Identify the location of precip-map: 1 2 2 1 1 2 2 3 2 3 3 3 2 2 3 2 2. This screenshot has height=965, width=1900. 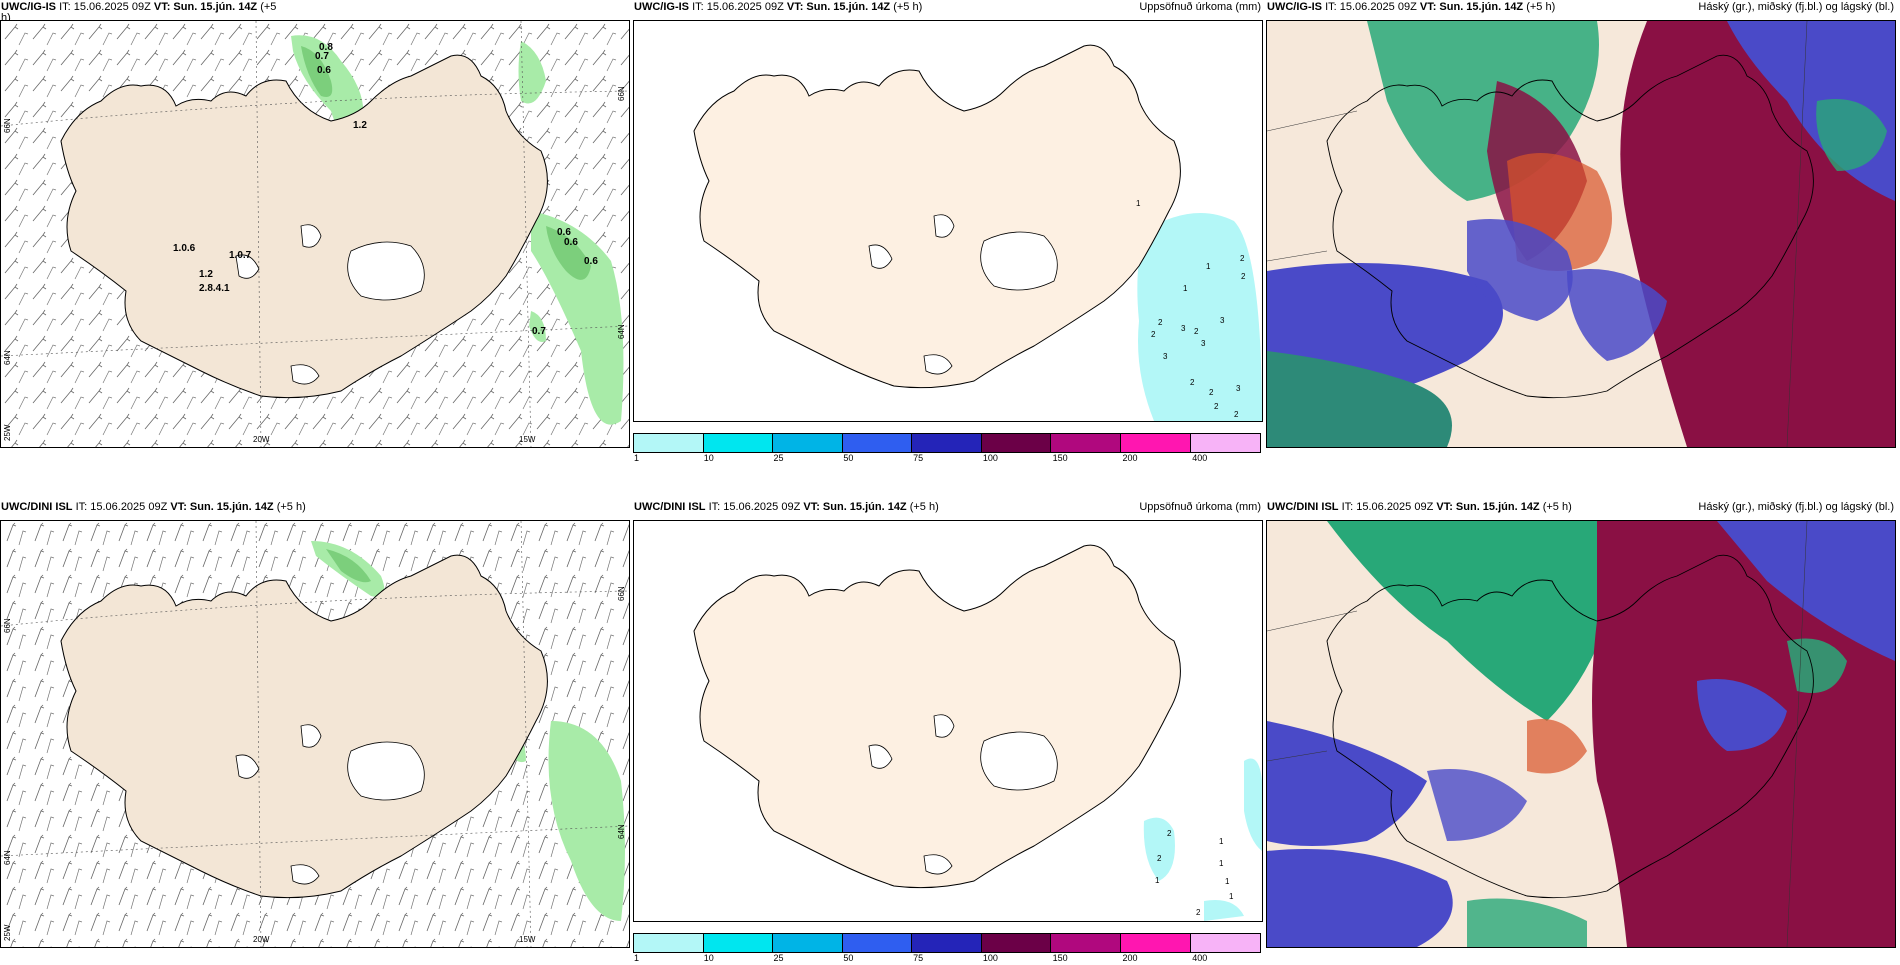
(948, 221).